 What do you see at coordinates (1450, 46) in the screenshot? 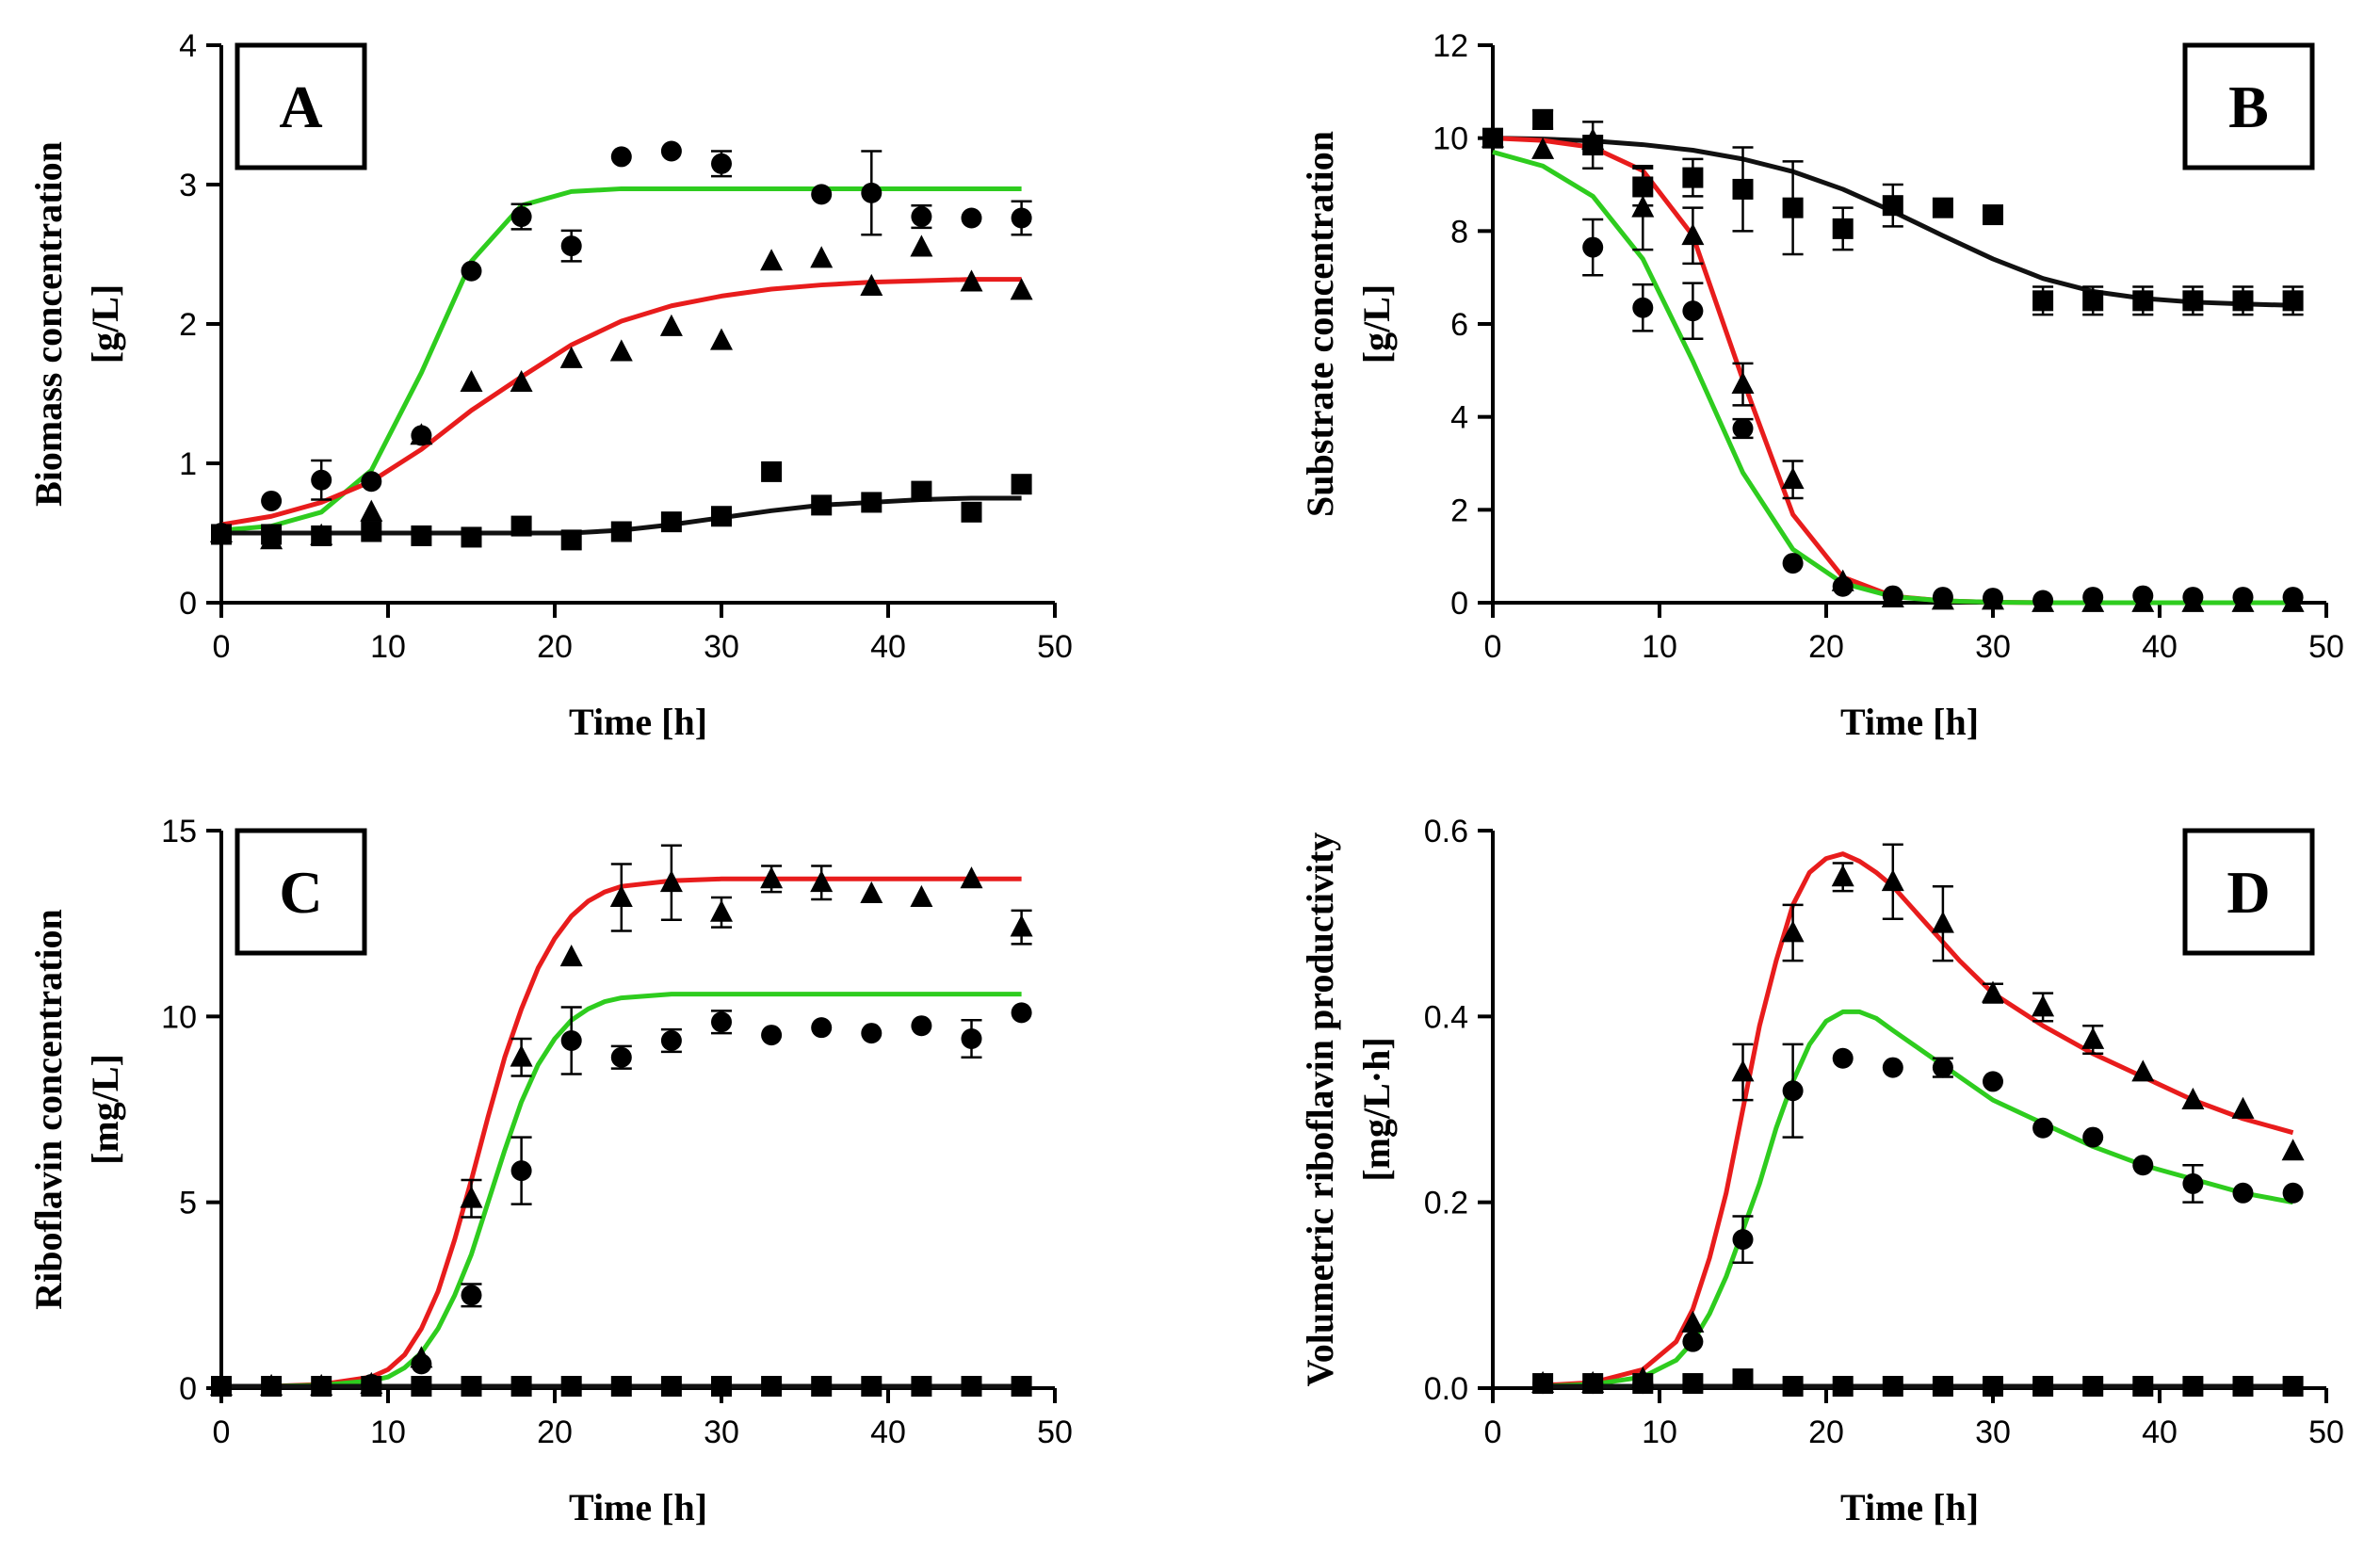
I see `y-tick-label: 12` at bounding box center [1450, 46].